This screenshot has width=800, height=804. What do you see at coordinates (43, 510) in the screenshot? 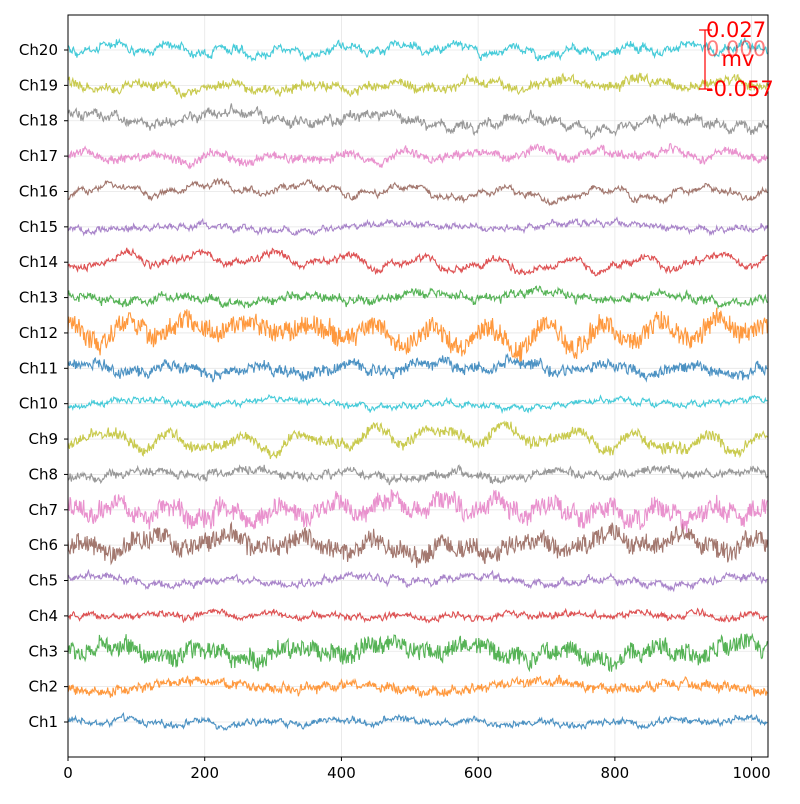
I see `y-tick-label: Ch7` at bounding box center [43, 510].